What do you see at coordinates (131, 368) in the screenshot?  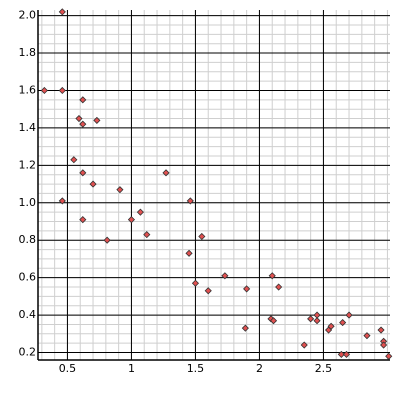 I see `x-tick-label: 1` at bounding box center [131, 368].